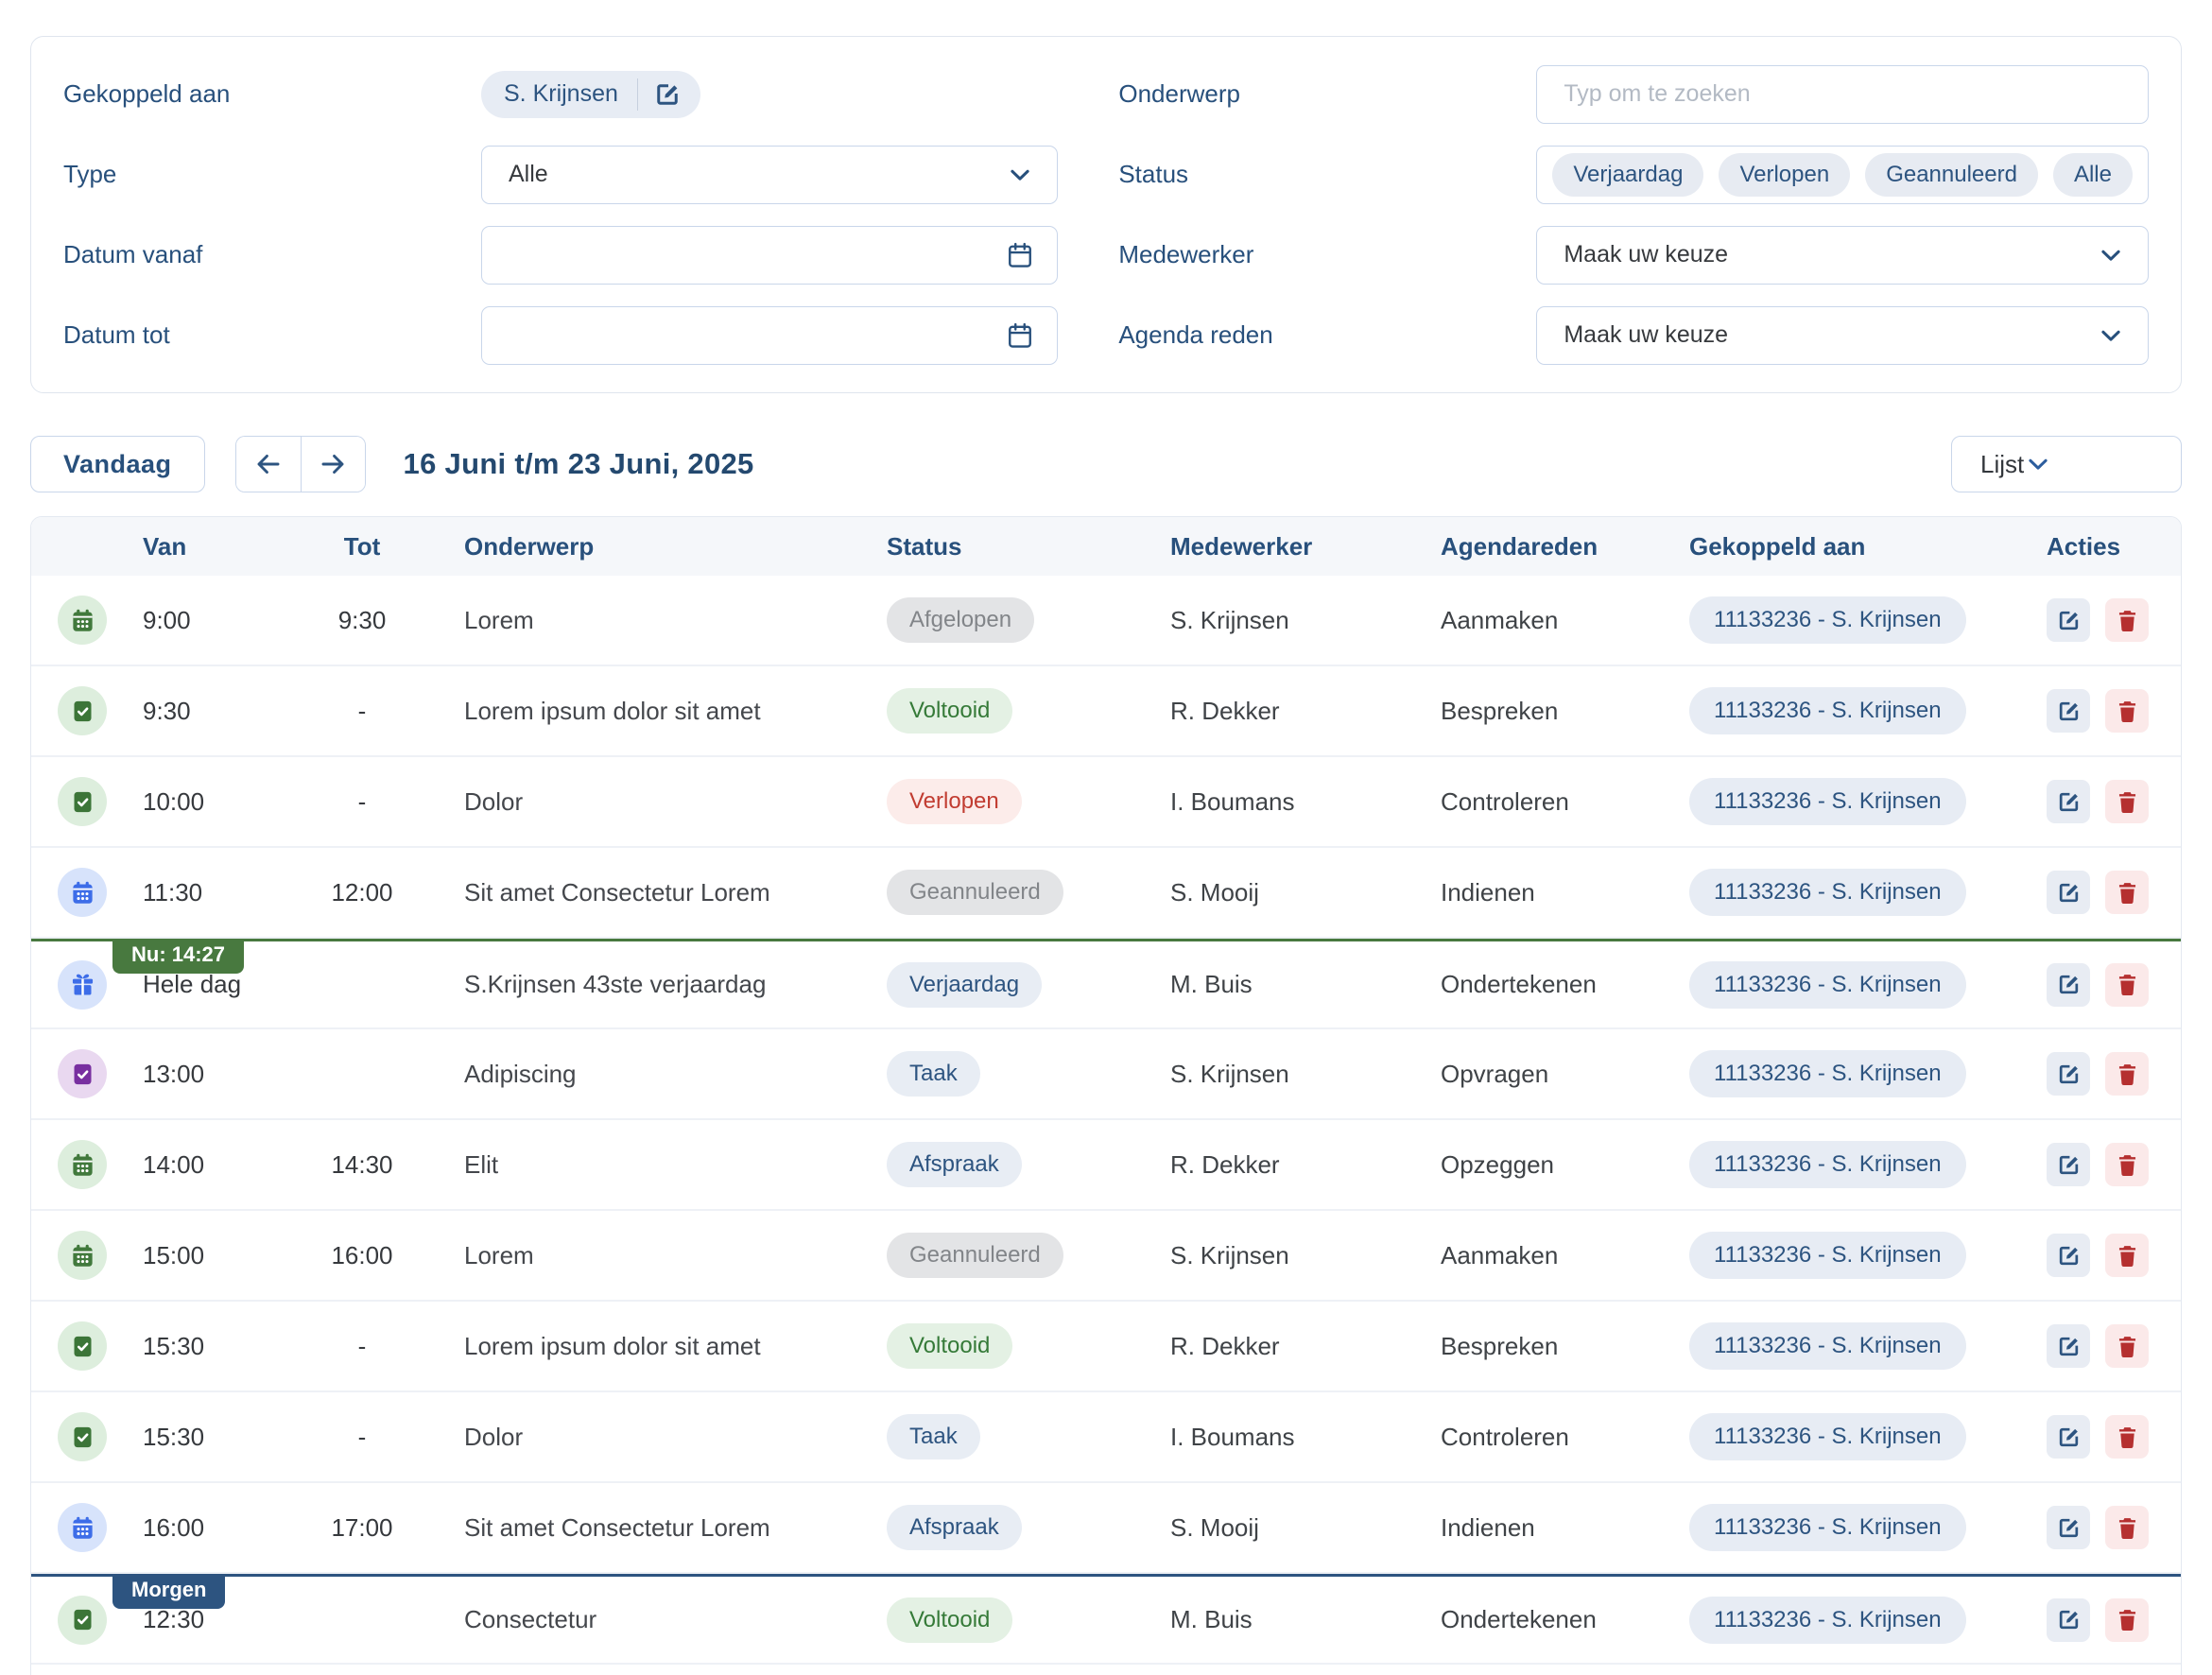 The image size is (2212, 1675). Describe the element at coordinates (174, 1527) in the screenshot. I see `cell-van: 16:00` at that location.